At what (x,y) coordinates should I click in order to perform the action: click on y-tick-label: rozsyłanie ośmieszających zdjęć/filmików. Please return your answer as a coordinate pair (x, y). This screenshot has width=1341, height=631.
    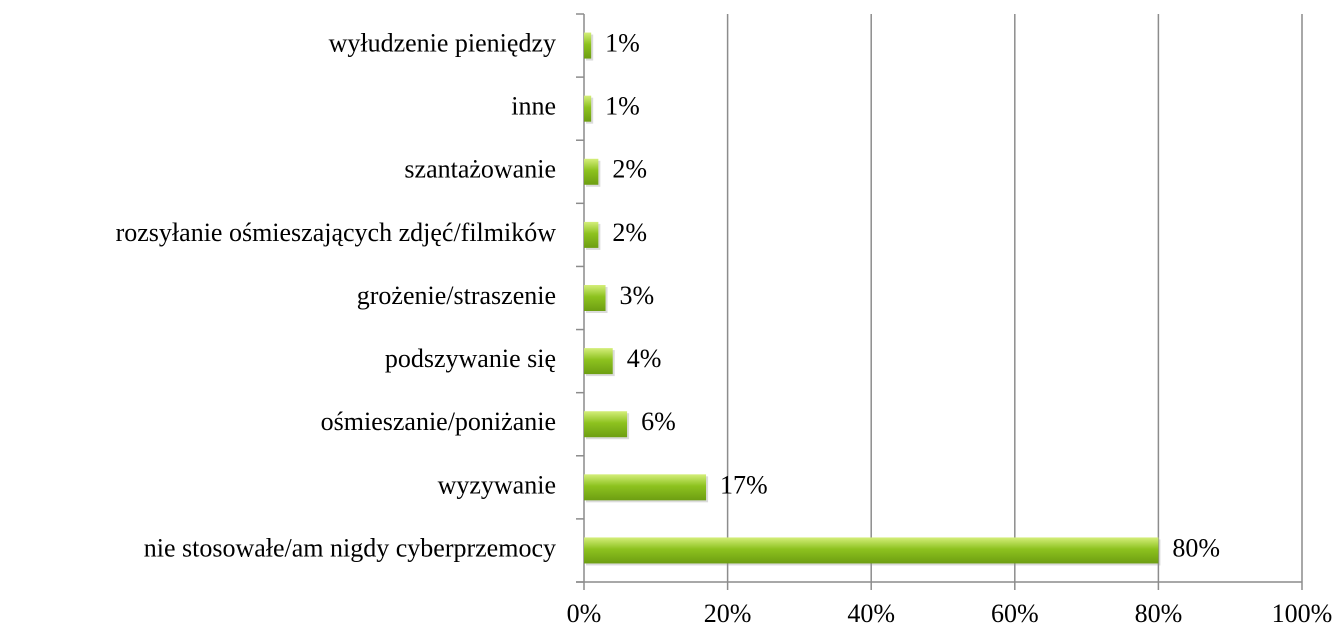
    Looking at the image, I should click on (336, 232).